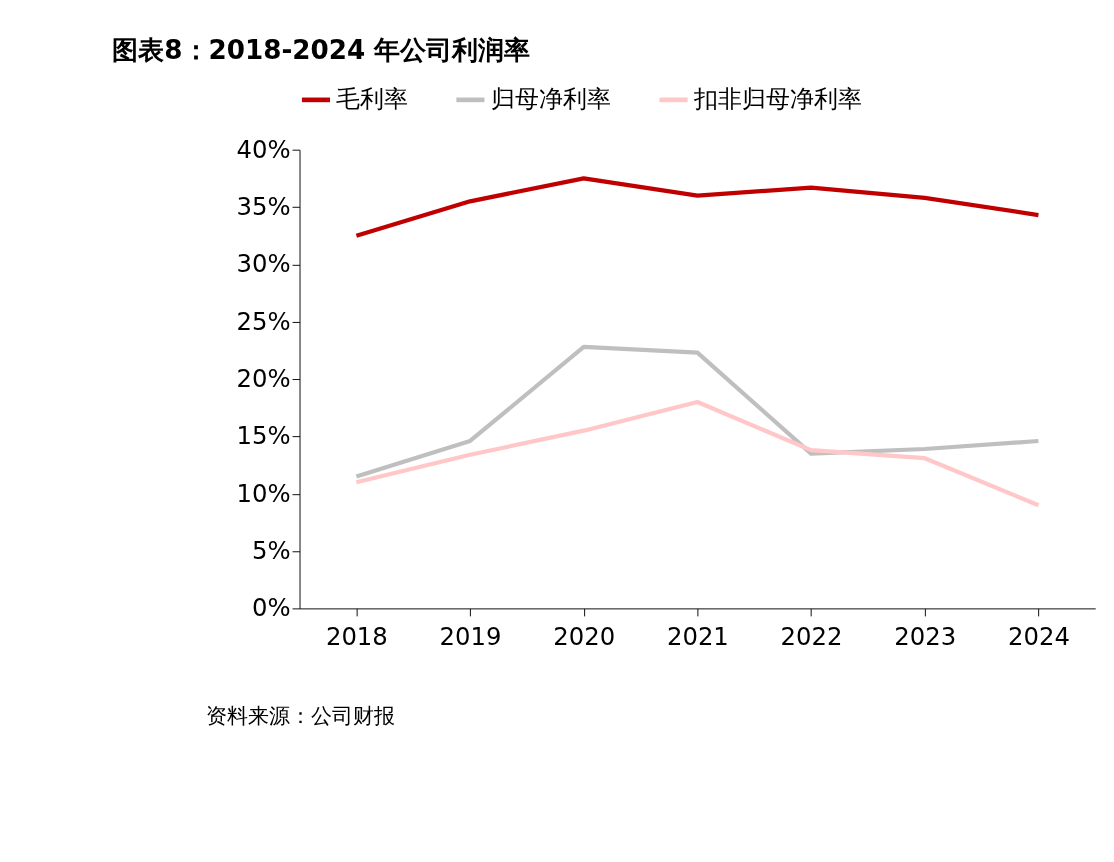  I want to click on x-tick-label: 2023, so click(925, 637).